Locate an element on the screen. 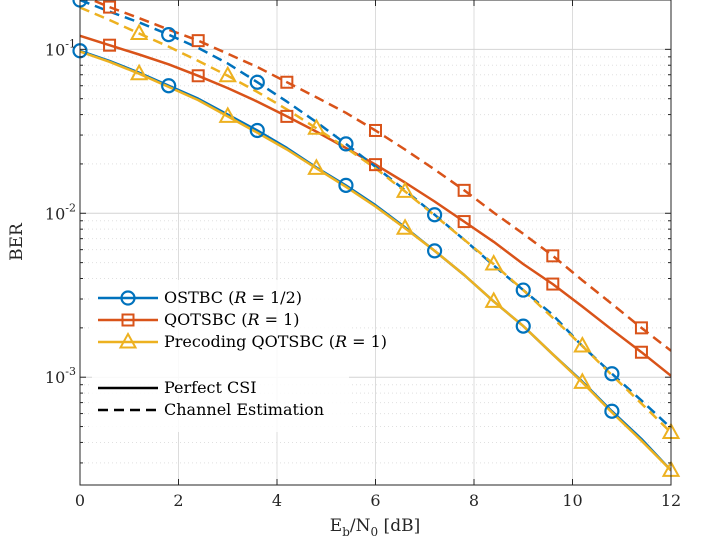 This screenshot has width=709, height=543. y-tick-label: 10⁻² is located at coordinates (60, 212).